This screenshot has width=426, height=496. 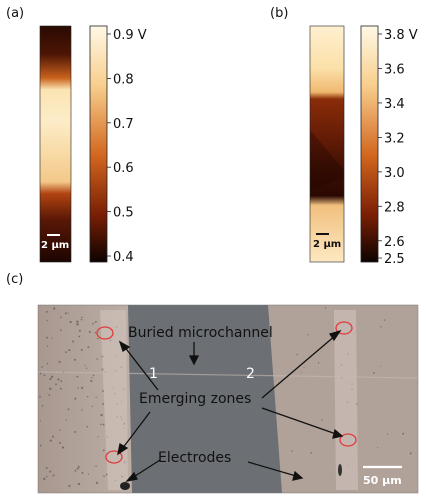 I want to click on label-channel-end-2: 2, so click(x=250, y=374).